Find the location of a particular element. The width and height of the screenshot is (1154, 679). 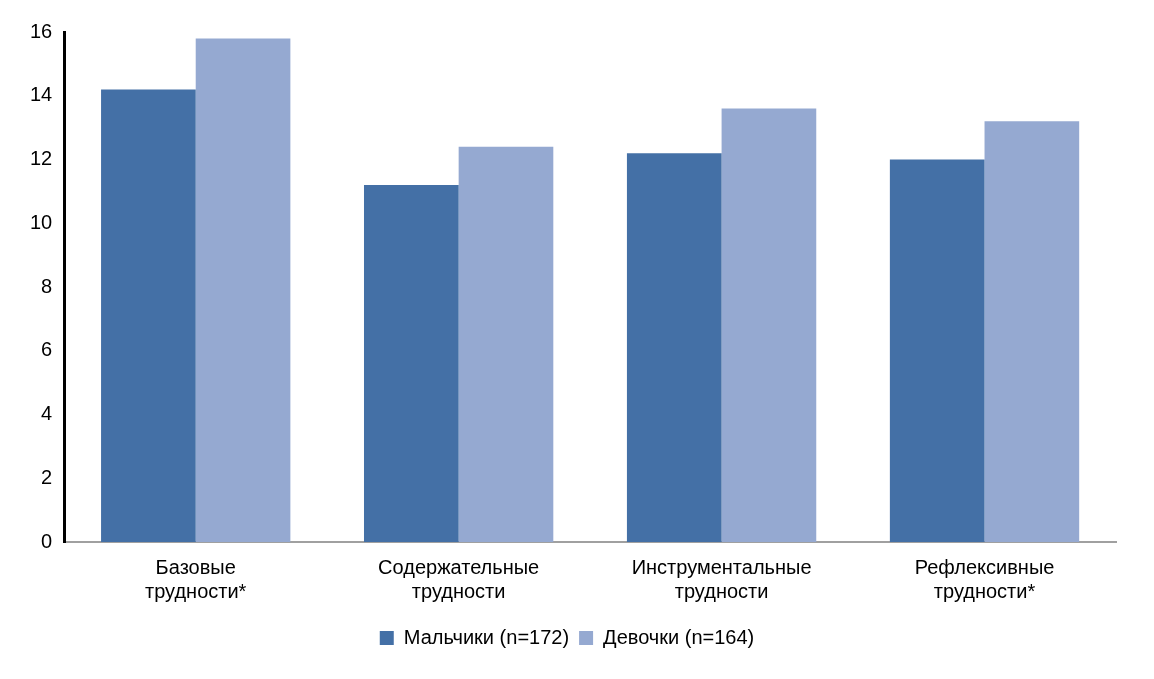

x-tick-label: Базовые трудности* is located at coordinates (196, 578).